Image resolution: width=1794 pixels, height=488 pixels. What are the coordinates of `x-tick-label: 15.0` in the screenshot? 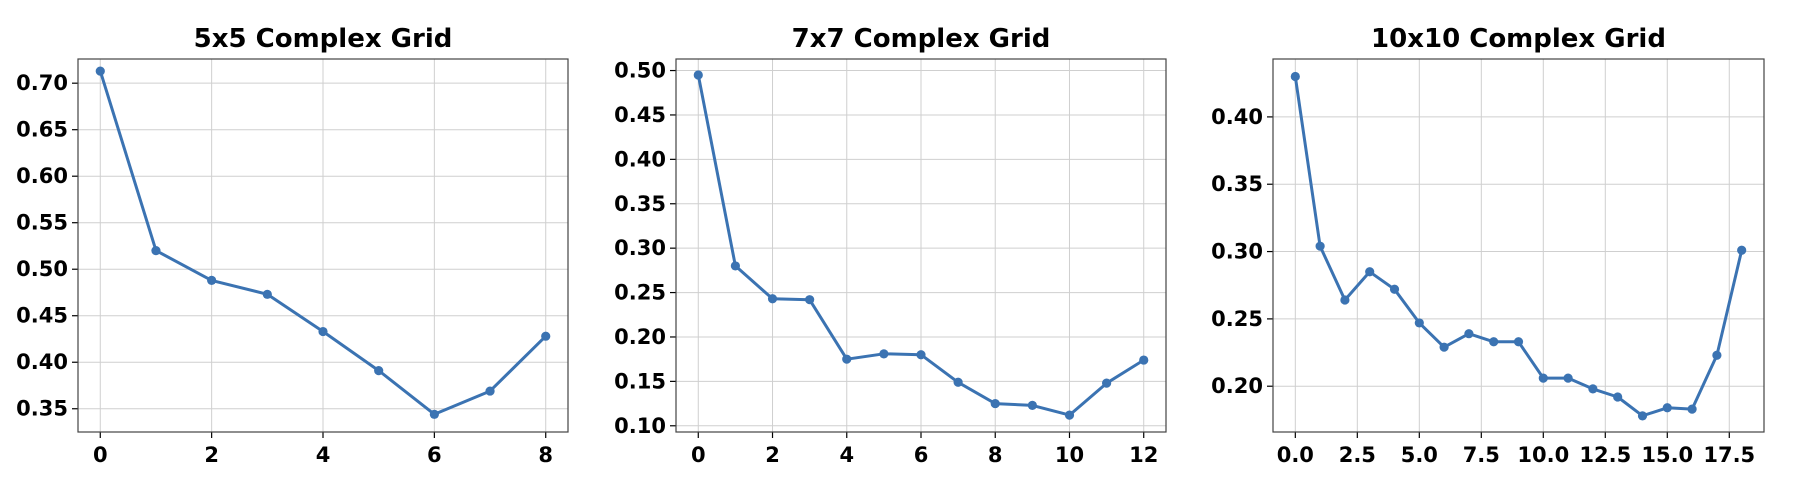 It's located at (1667, 455).